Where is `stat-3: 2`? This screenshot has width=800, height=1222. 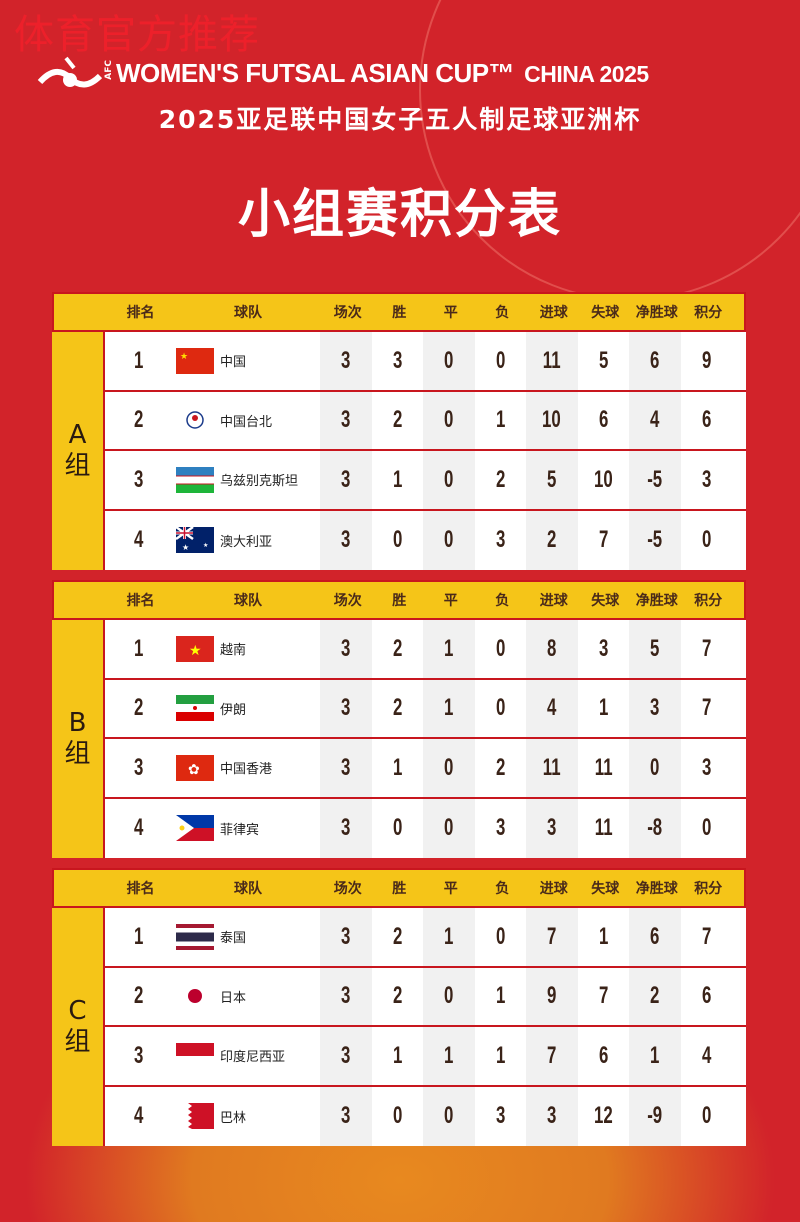 stat-3: 2 is located at coordinates (500, 479).